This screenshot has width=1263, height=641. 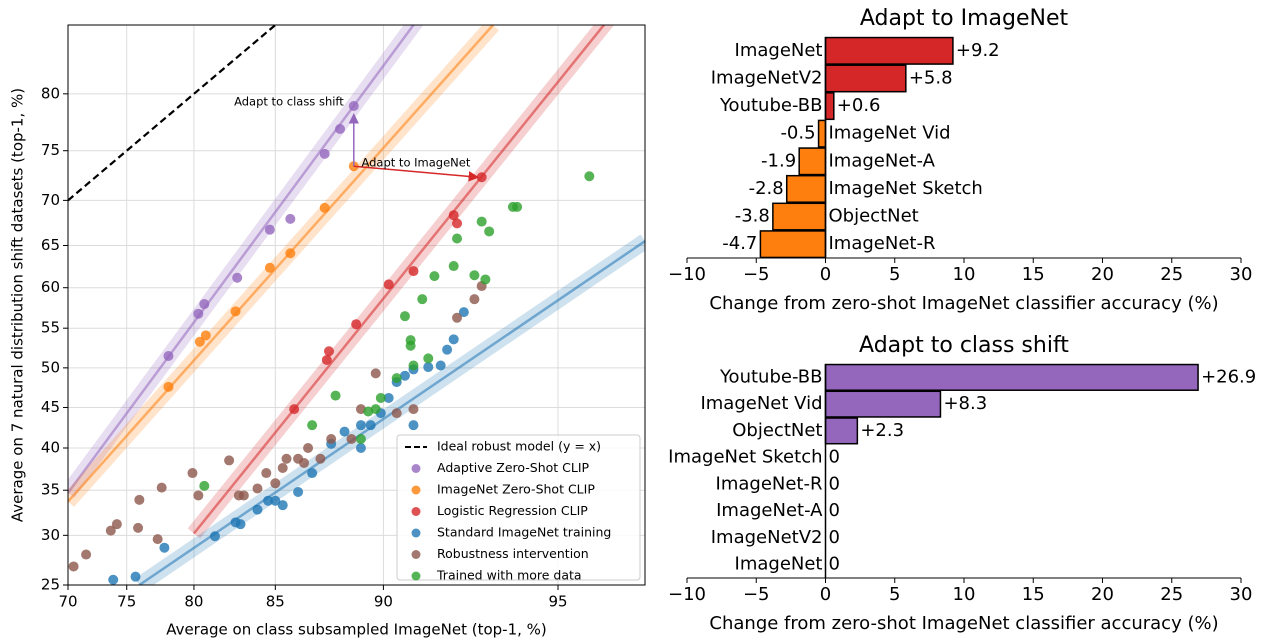 I want to click on x-tick-label: 90, so click(x=383, y=602).